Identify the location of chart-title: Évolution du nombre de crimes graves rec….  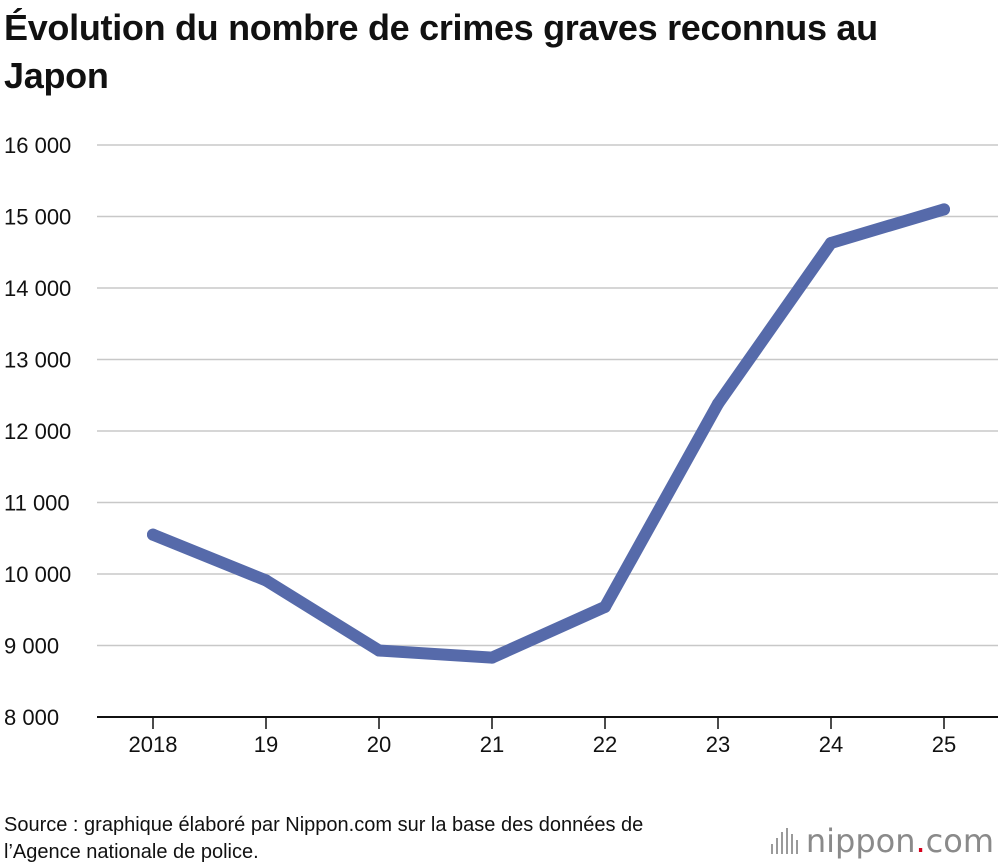
(441, 51).